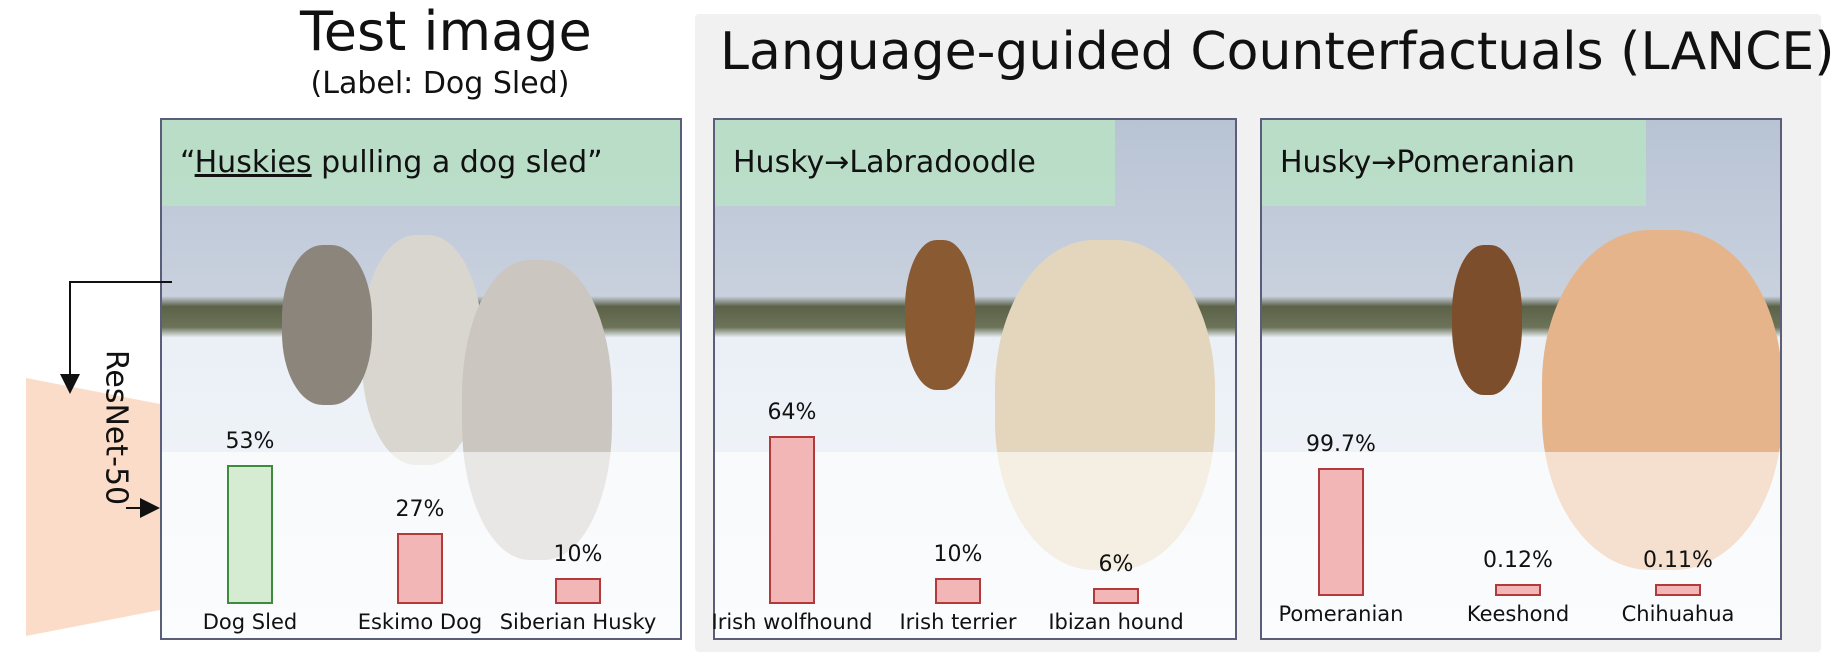 This screenshot has width=1834, height=660. I want to click on class-label: Eskimo Dog, so click(420, 622).